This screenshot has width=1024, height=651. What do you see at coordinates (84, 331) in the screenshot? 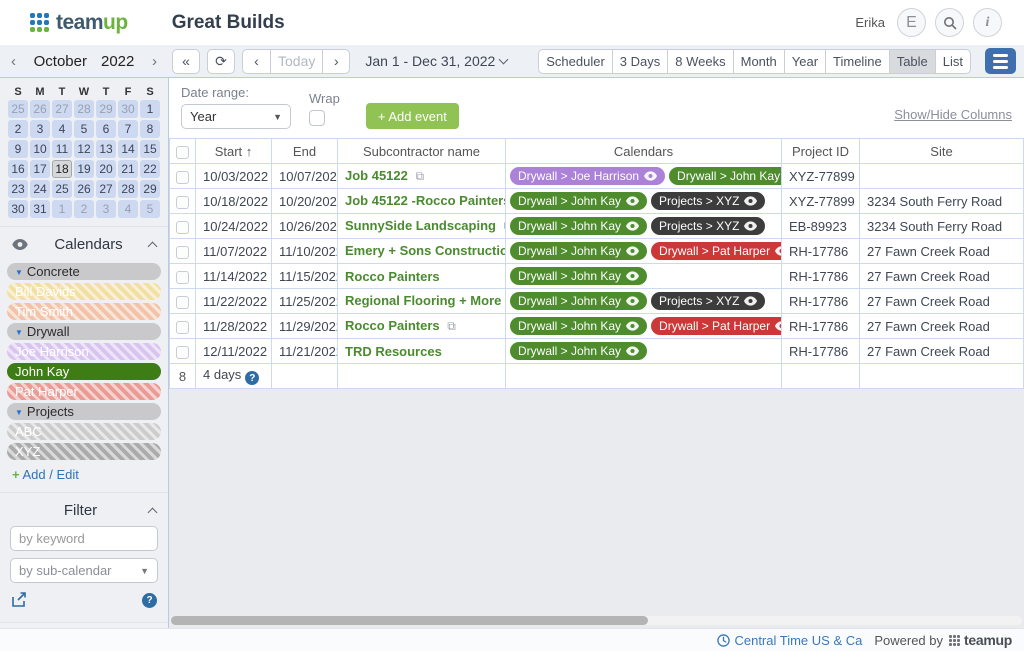
I see `calendar-folder-drywall: ▼ Drywall` at bounding box center [84, 331].